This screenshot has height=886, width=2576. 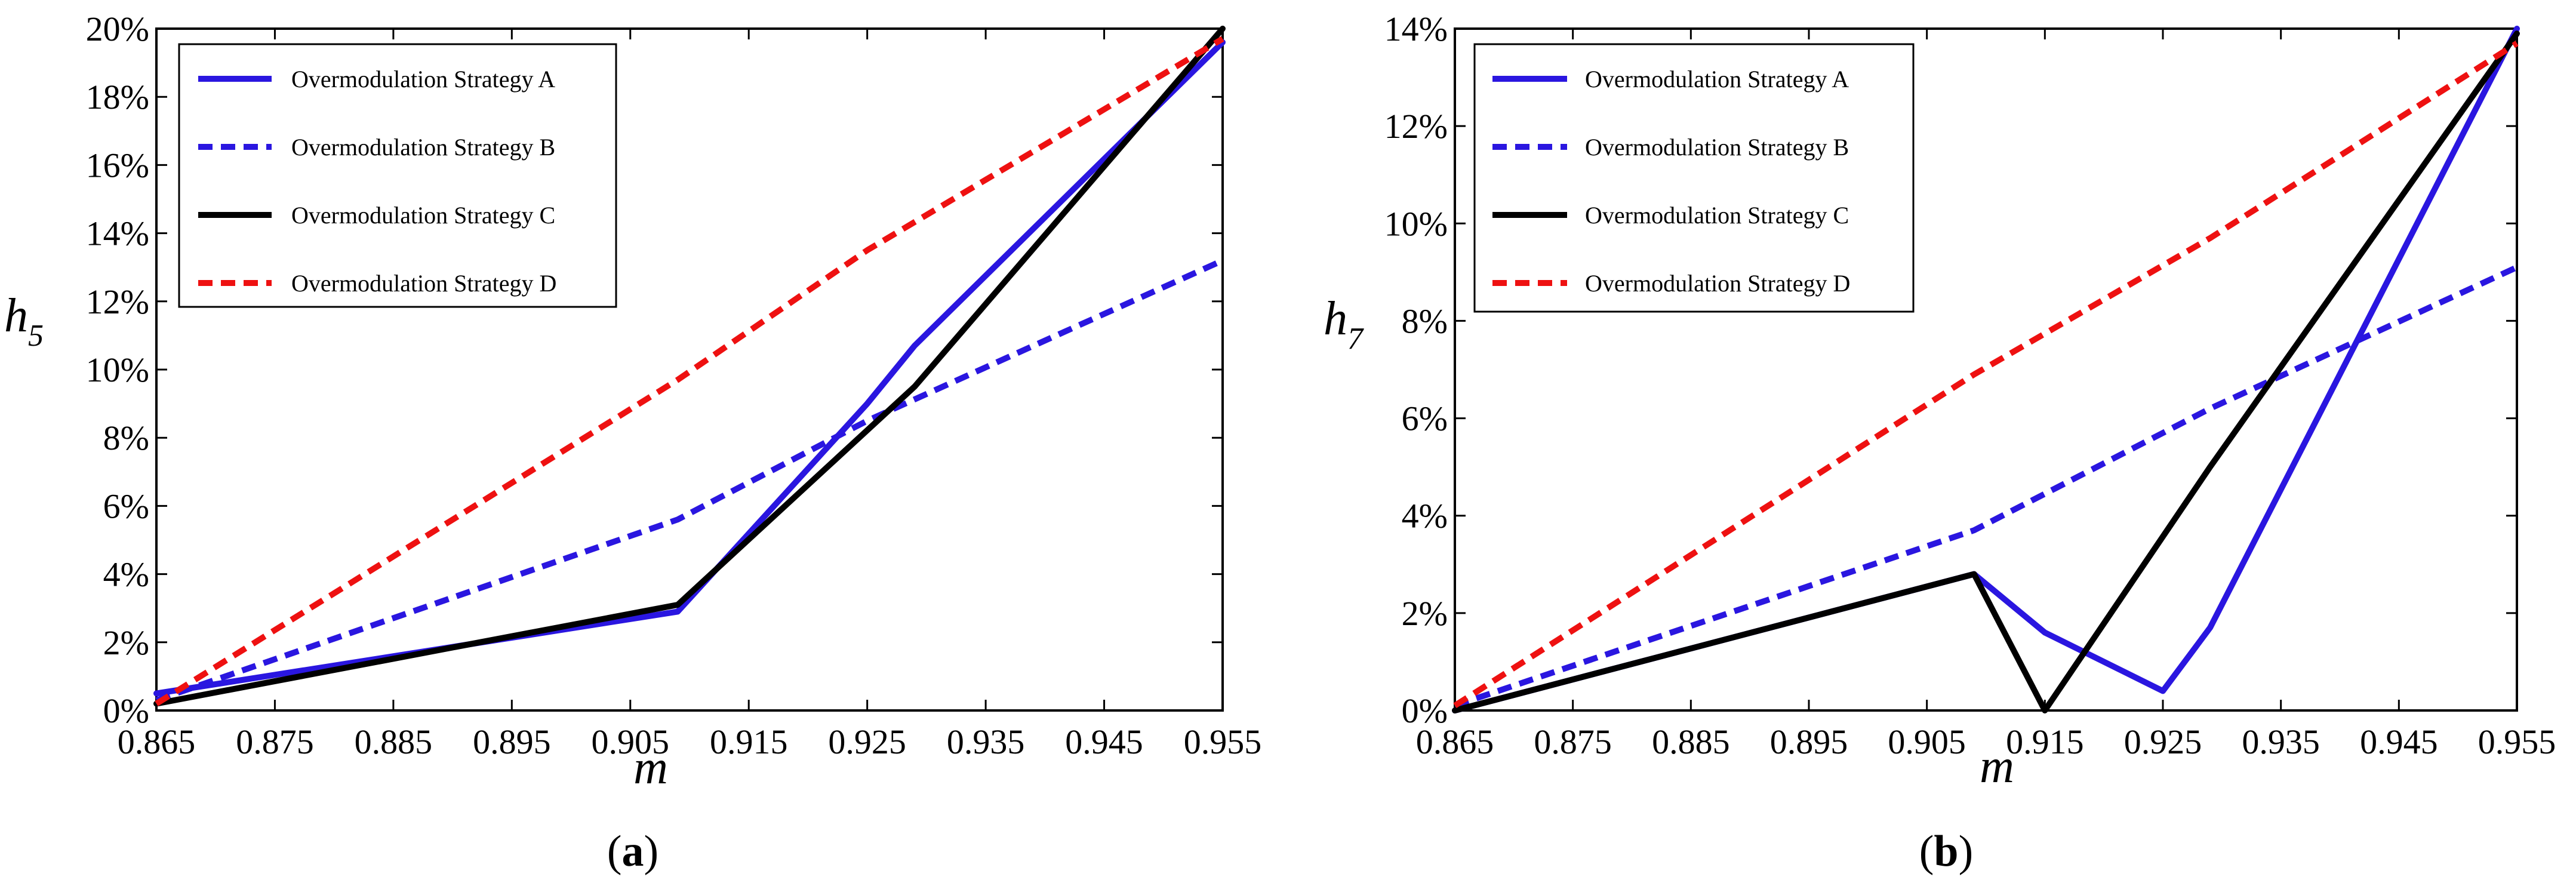 What do you see at coordinates (632, 851) in the screenshot?
I see `panel-label: (a)` at bounding box center [632, 851].